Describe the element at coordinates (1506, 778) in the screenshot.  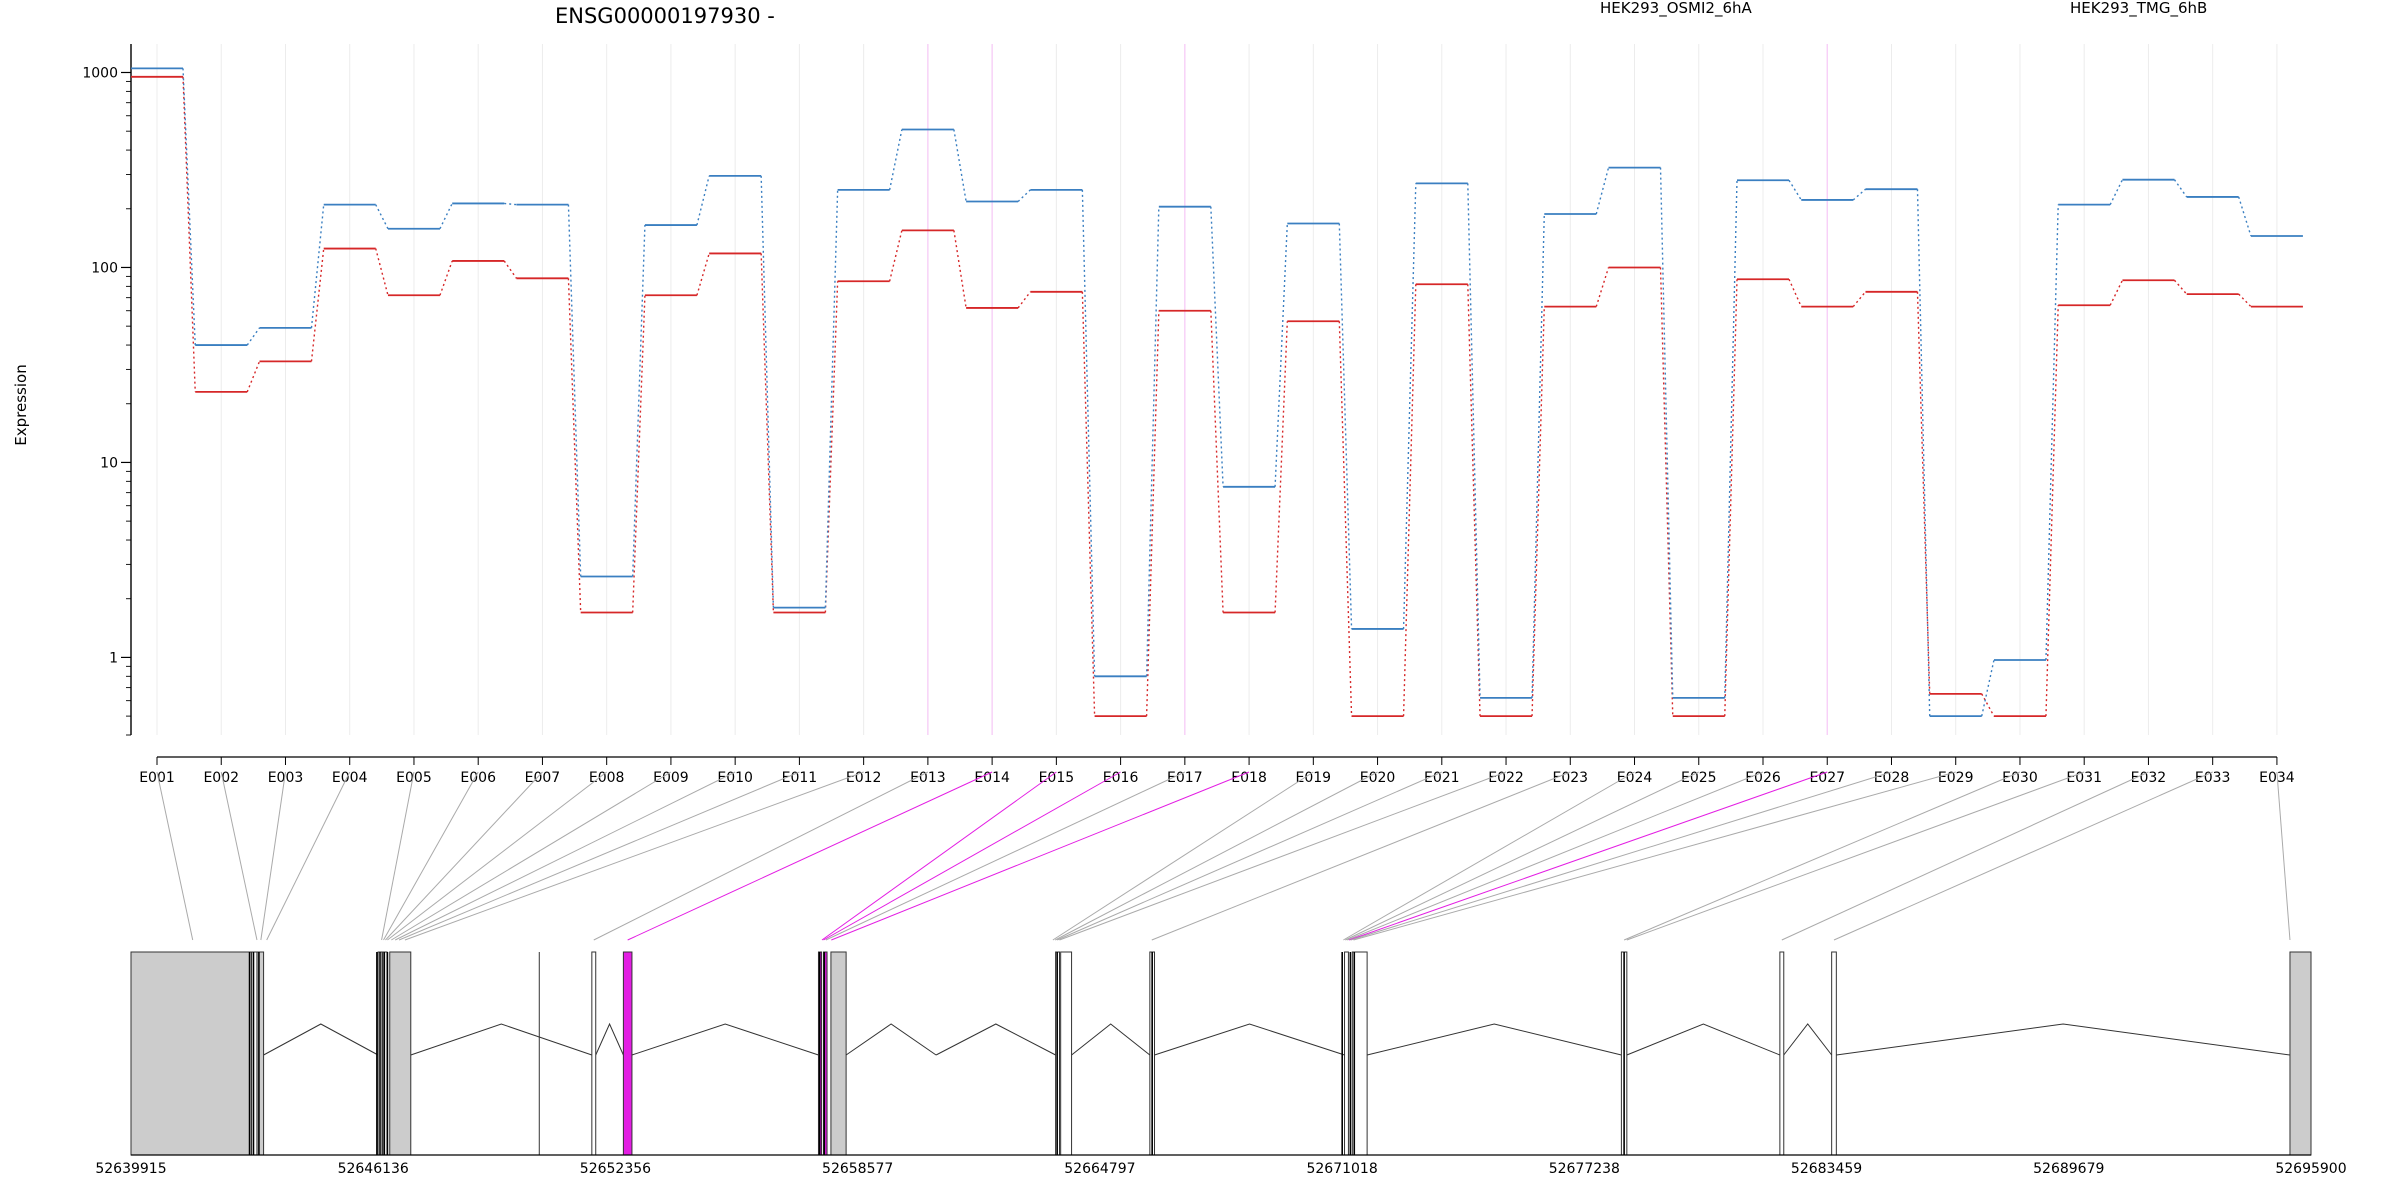
I see `x-tick-label-e022: E022` at that location.